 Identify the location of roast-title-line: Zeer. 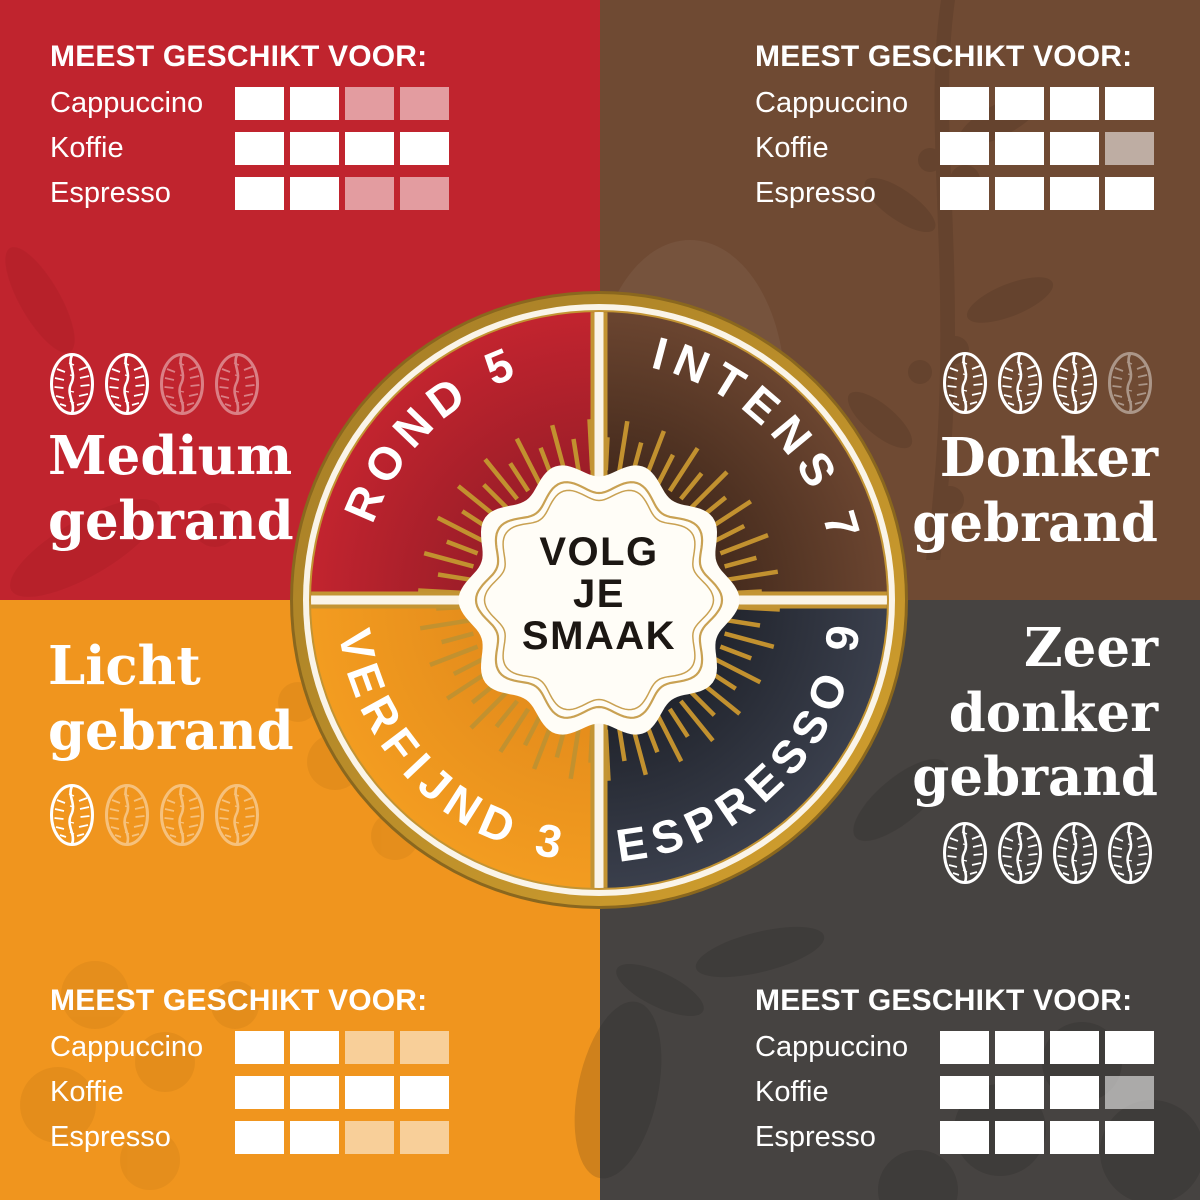
(1090, 648).